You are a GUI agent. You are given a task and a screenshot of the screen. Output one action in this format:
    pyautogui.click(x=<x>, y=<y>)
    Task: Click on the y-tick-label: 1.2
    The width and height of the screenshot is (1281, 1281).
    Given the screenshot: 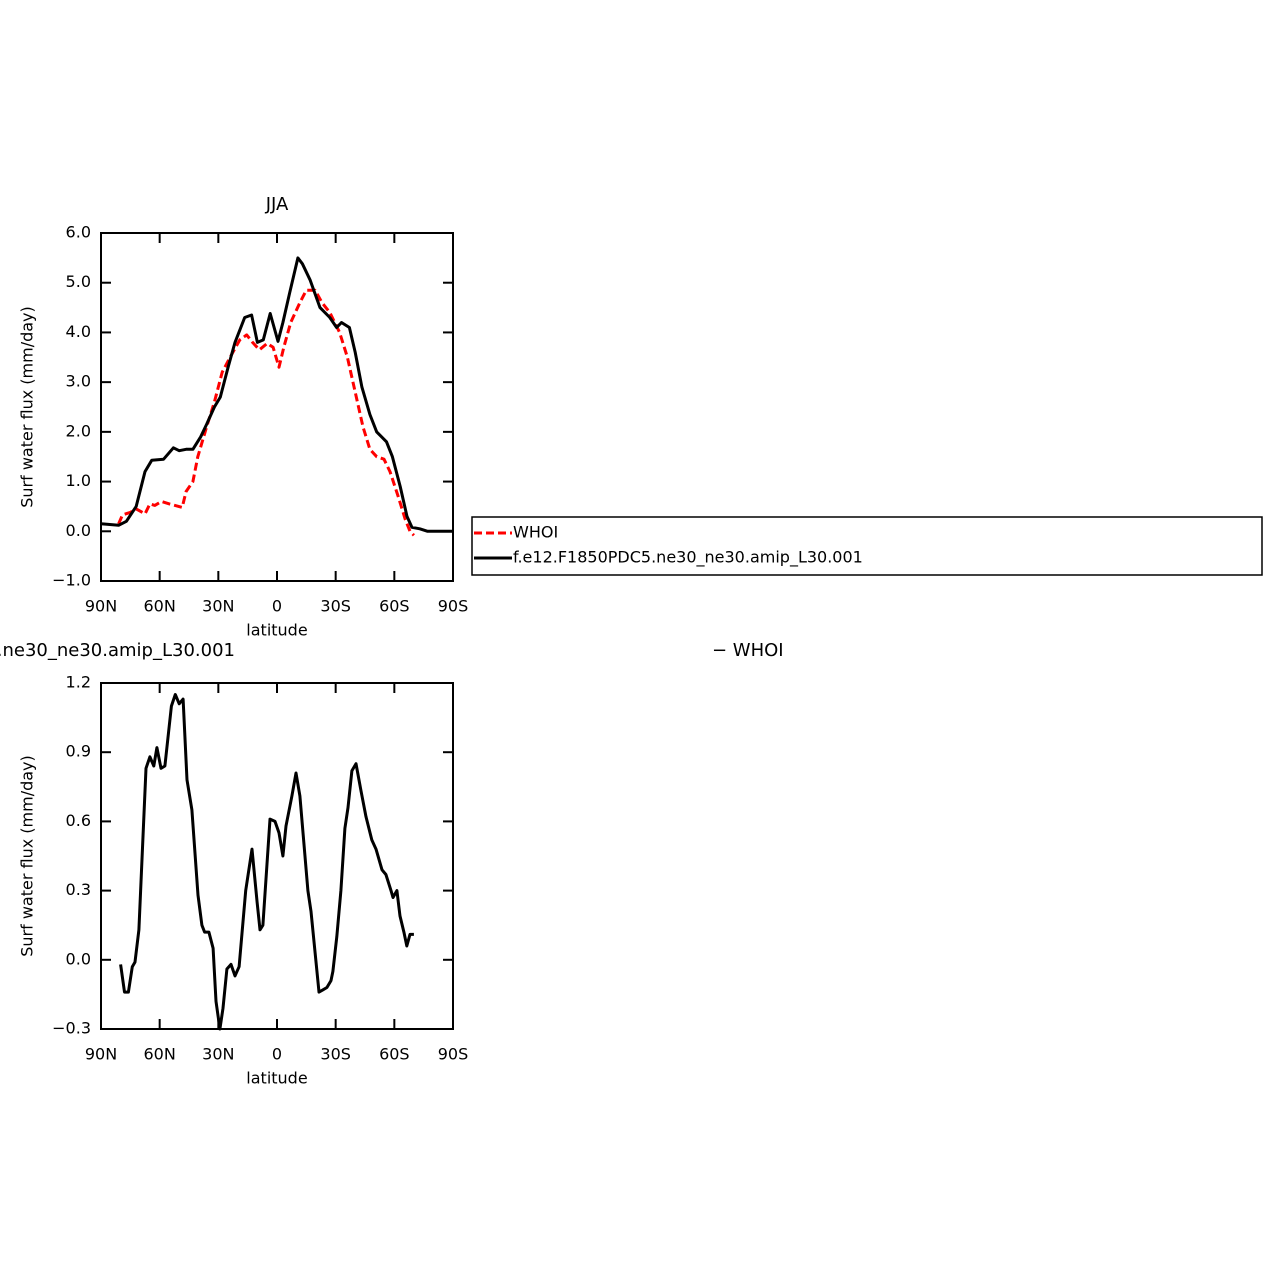 What is the action you would take?
    pyautogui.click(x=78, y=682)
    